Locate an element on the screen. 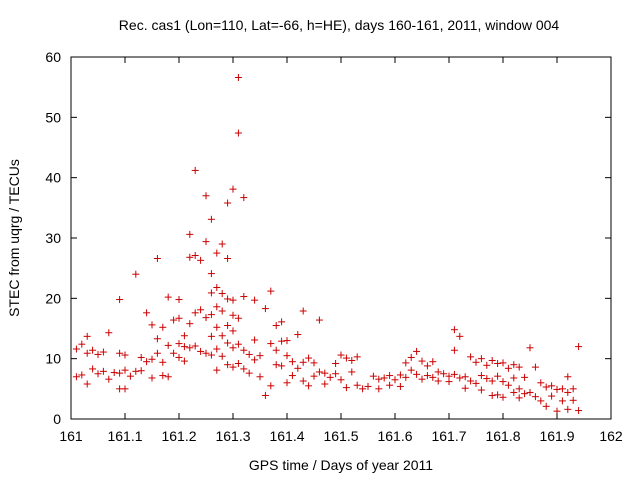 Image resolution: width=640 pixels, height=480 pixels. x-axis-title: GPS time / Days of year 2011 is located at coordinates (341, 465).